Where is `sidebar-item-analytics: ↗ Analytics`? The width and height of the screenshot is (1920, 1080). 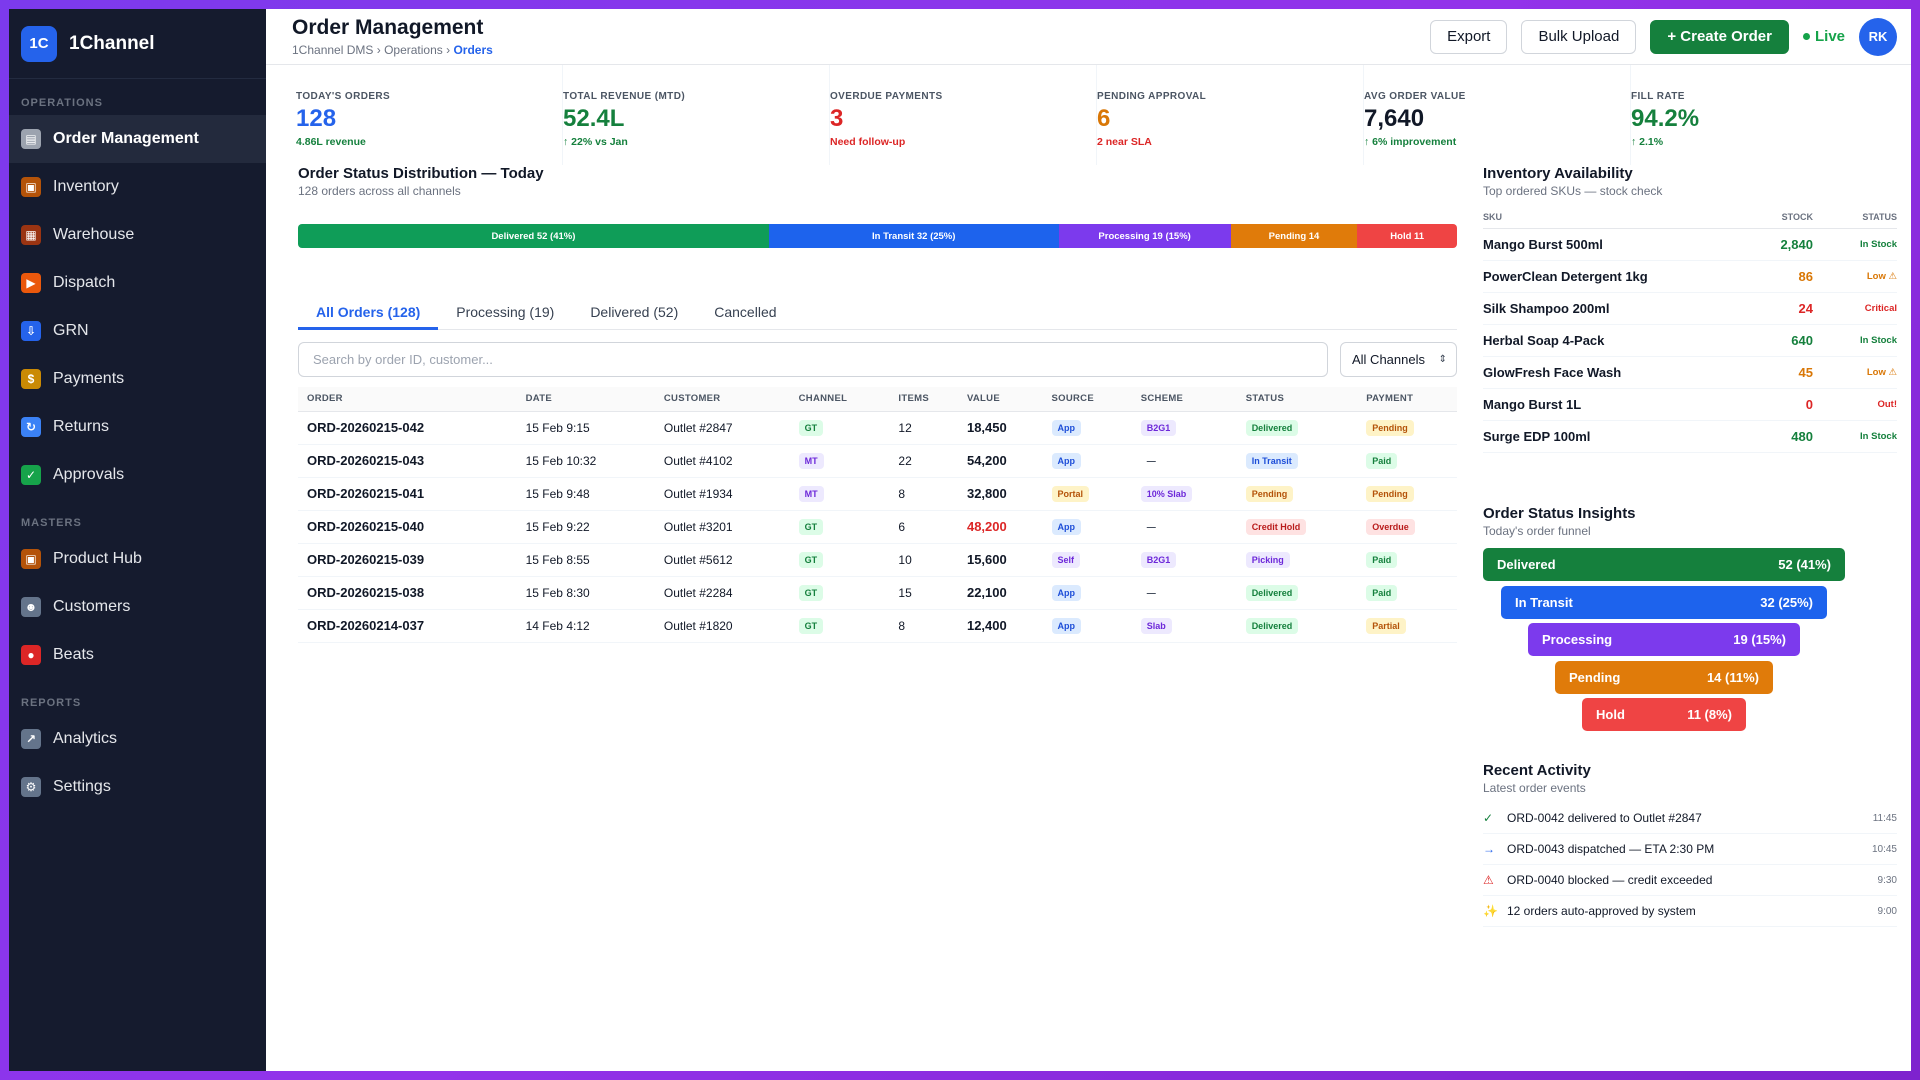
sidebar-item-analytics: ↗ Analytics is located at coordinates (137, 739).